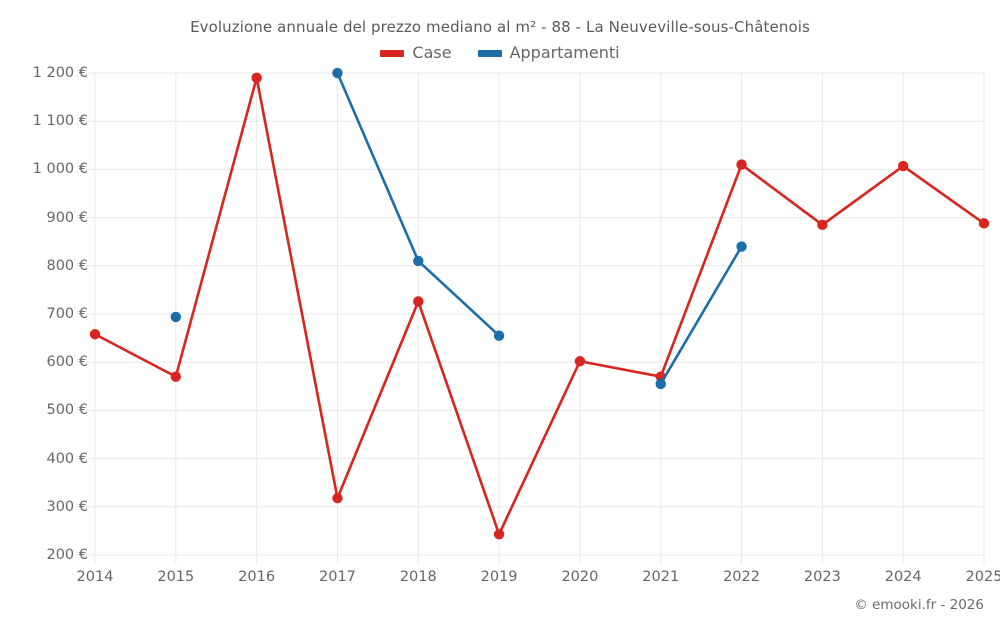  I want to click on y-tick-label: 900 €, so click(67, 217).